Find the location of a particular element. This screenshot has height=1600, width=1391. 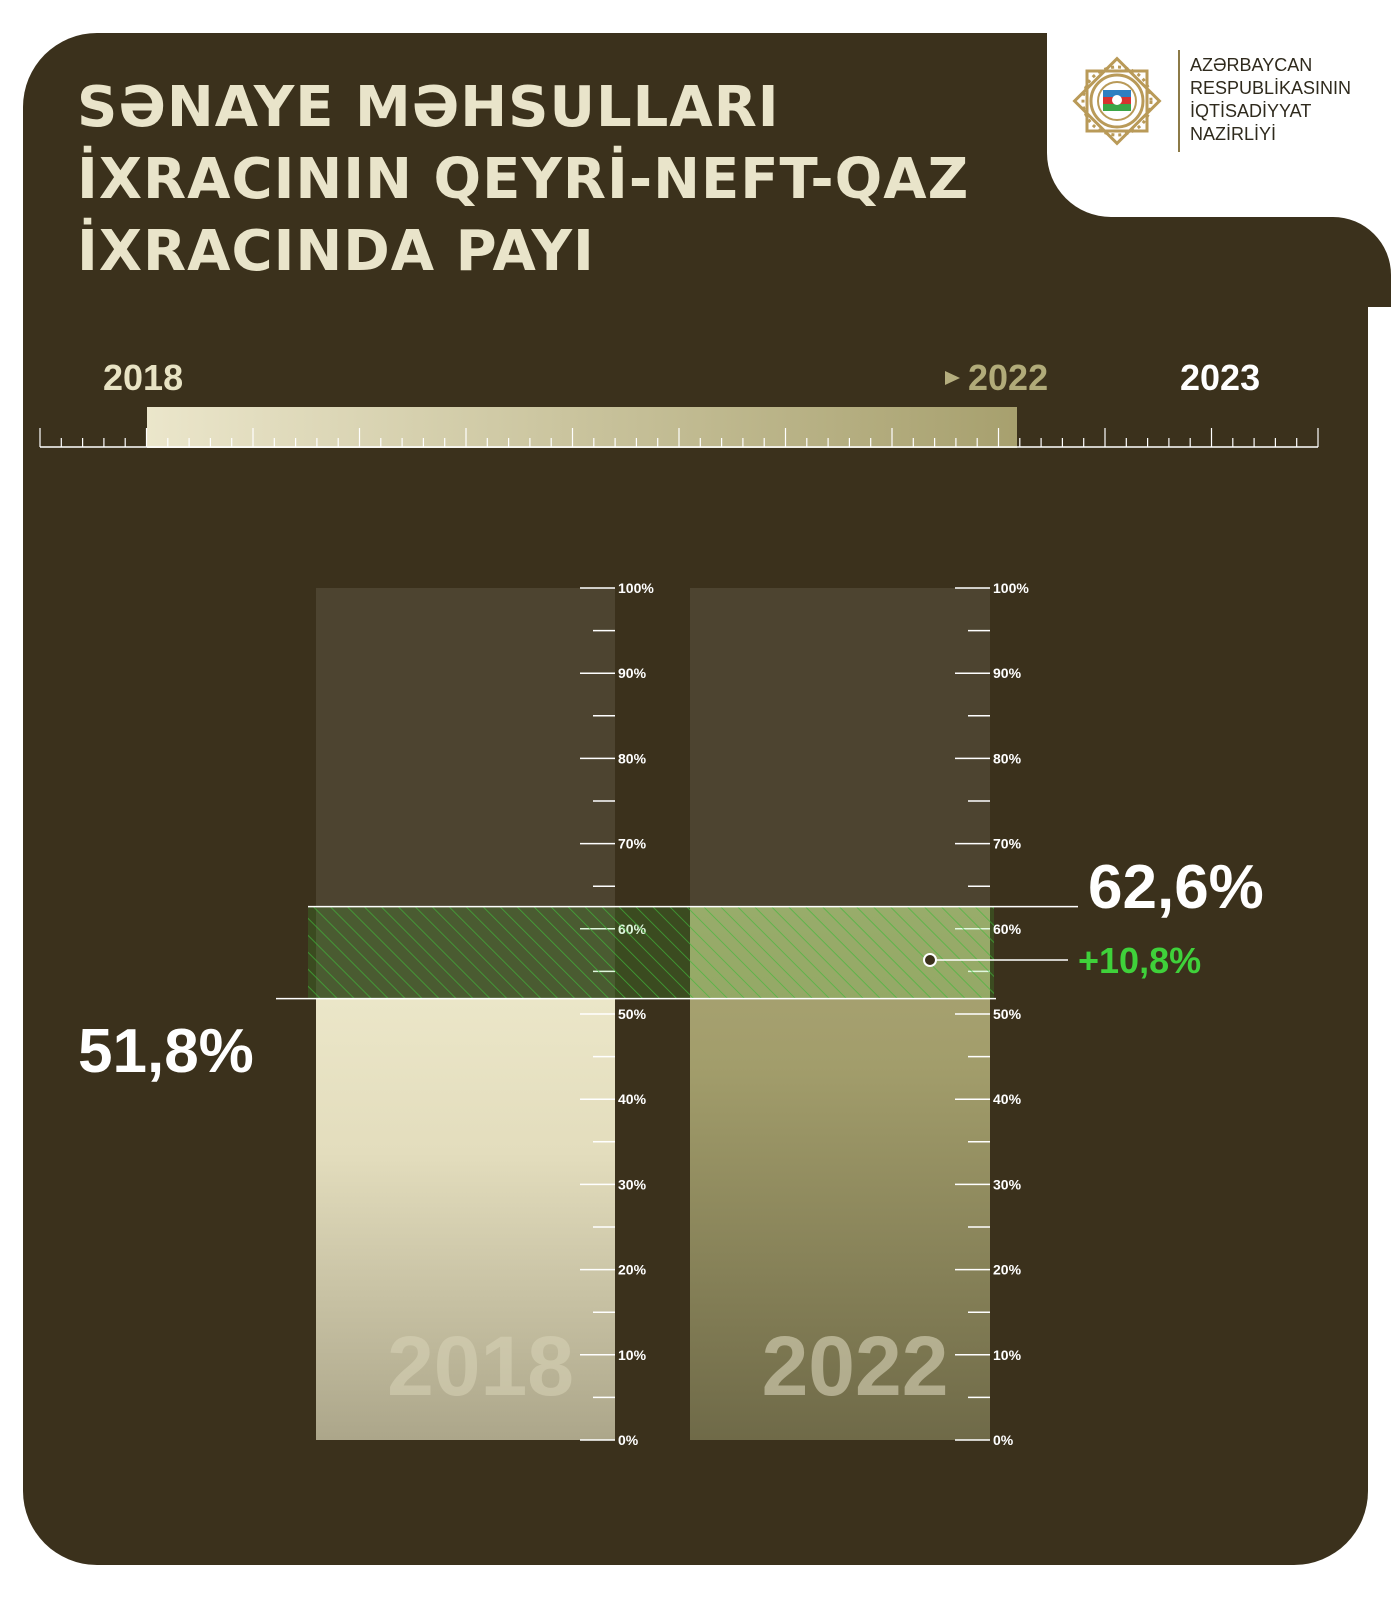

bar-year-label-2018: 2018 is located at coordinates (480, 1366).